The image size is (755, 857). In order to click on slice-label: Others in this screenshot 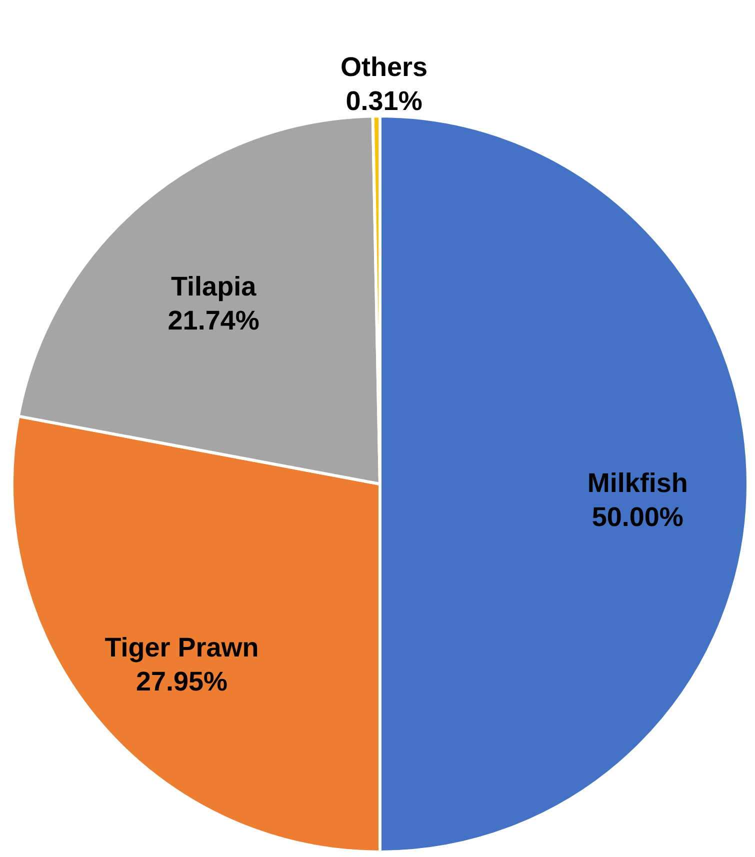, I will do `click(384, 67)`.